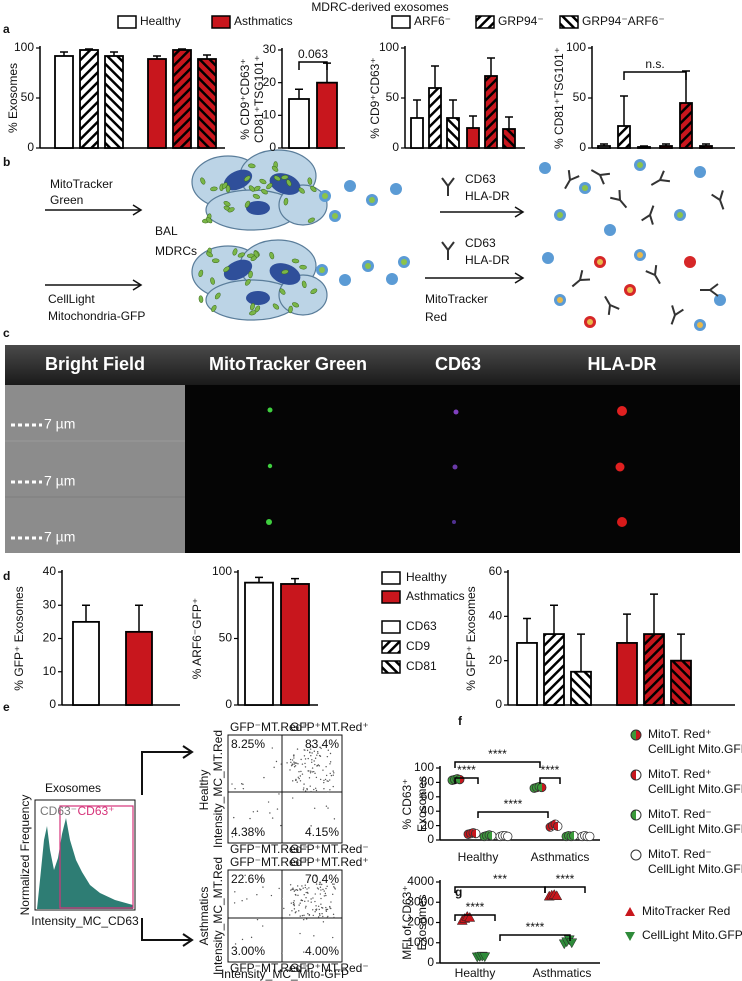 Image resolution: width=742 pixels, height=981 pixels. I want to click on y-tick-label: 0, so click(430, 962).